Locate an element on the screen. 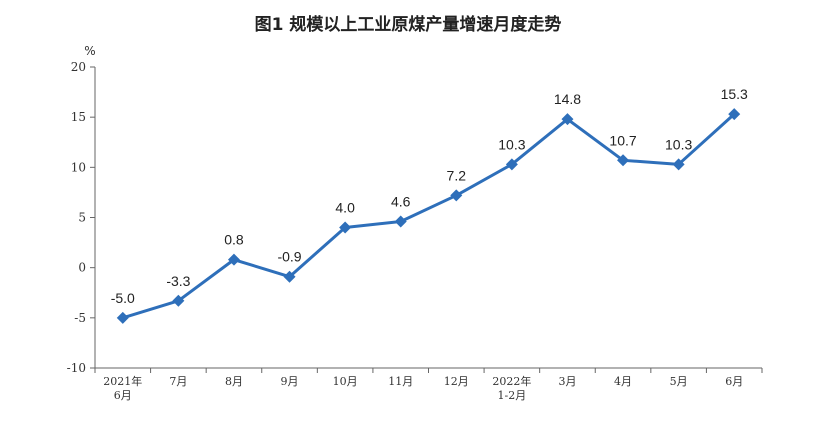  x-tick-label: 2022年 1-2月 is located at coordinates (511, 388).